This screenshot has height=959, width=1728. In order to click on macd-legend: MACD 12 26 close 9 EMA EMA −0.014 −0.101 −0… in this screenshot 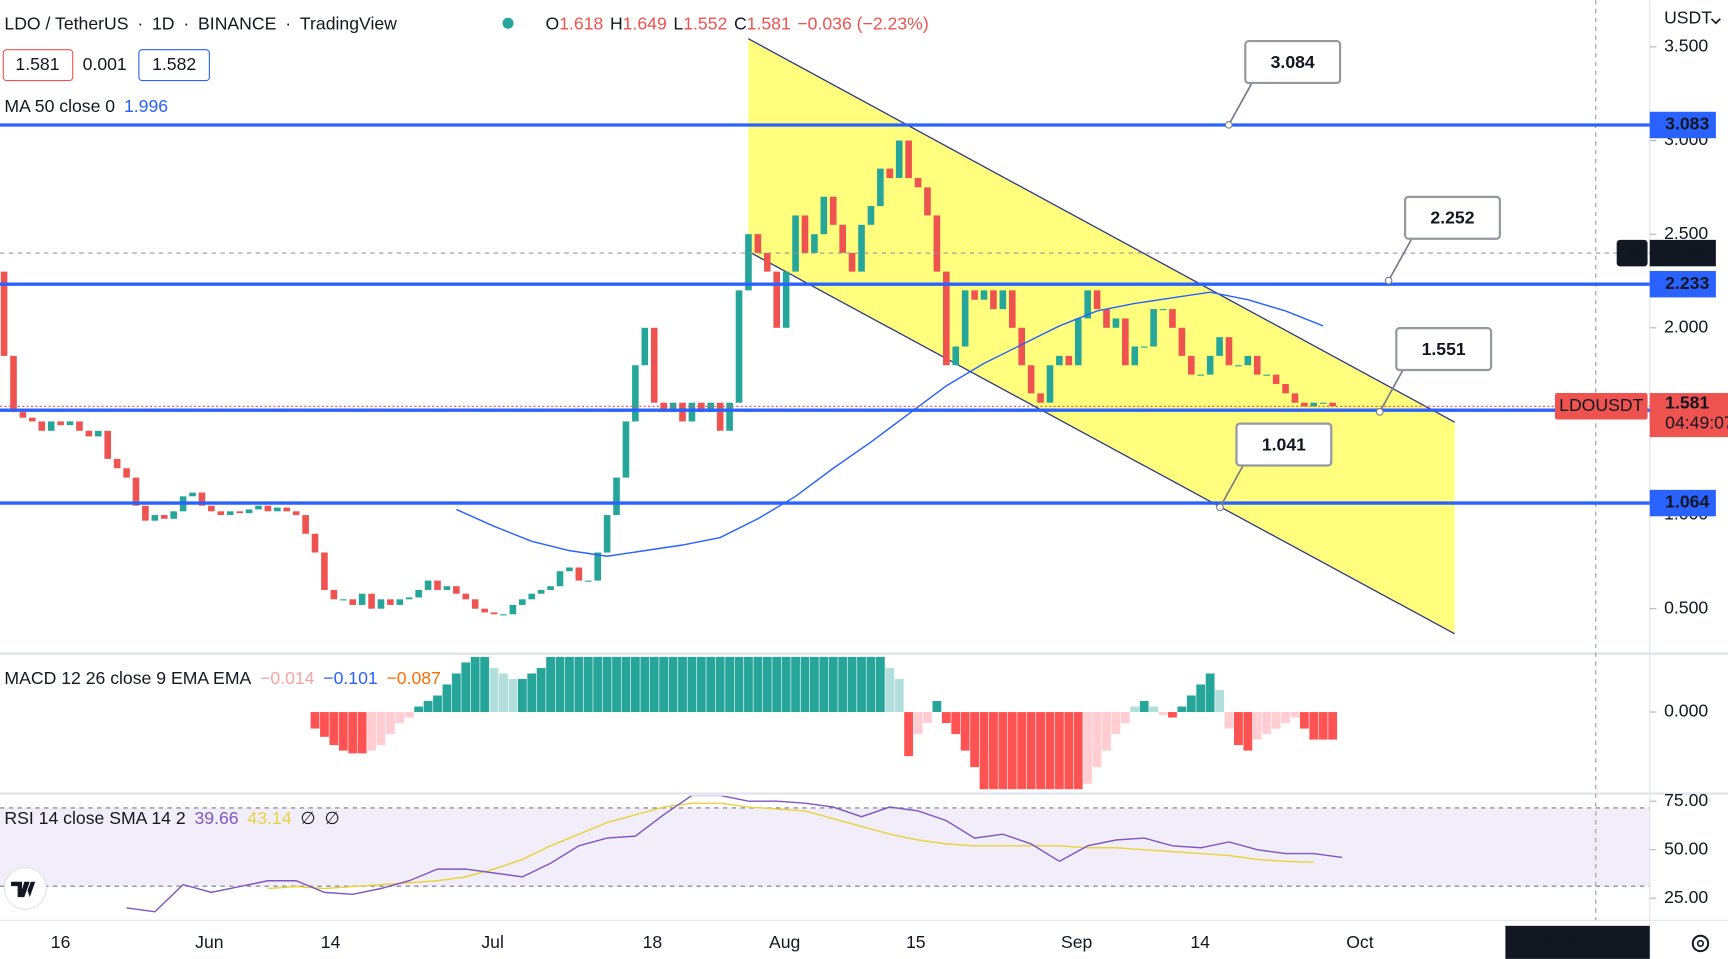, I will do `click(222, 678)`.